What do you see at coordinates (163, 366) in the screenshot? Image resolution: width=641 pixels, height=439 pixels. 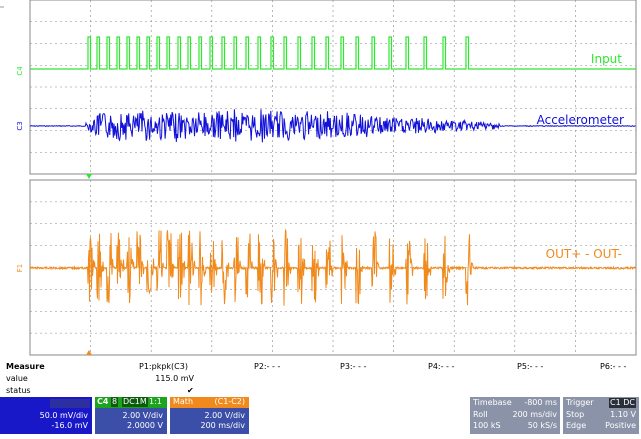 I see `measure-p1-label: P1:pkpk(C3)` at bounding box center [163, 366].